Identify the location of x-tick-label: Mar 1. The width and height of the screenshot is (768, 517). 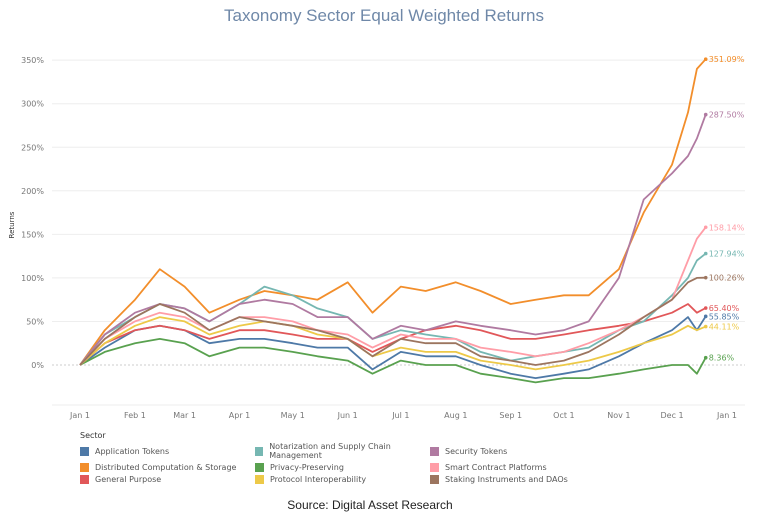
(184, 415).